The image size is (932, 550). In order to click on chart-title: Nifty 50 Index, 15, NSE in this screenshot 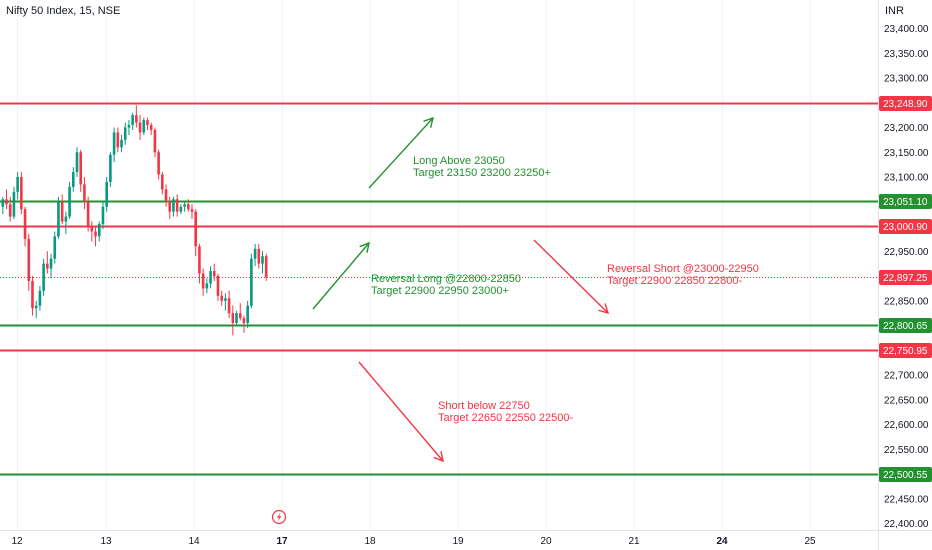, I will do `click(63, 11)`.